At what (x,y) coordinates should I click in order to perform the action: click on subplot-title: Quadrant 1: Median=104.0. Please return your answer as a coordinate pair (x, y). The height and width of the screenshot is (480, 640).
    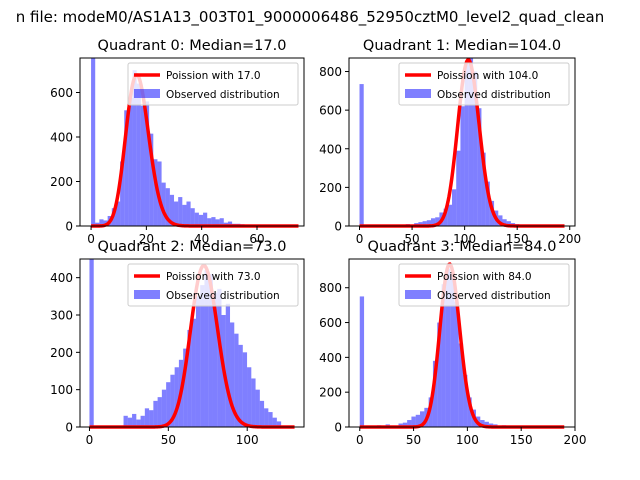
    Looking at the image, I should click on (462, 46).